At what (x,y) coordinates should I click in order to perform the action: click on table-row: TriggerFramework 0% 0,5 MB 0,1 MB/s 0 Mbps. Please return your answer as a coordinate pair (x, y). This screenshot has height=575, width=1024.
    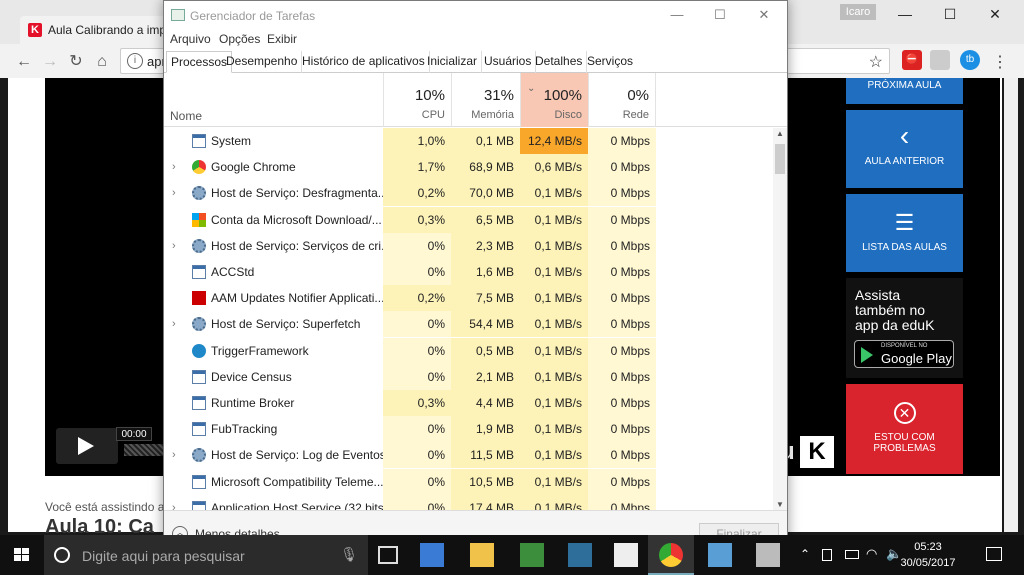
    Looking at the image, I should click on (468, 350).